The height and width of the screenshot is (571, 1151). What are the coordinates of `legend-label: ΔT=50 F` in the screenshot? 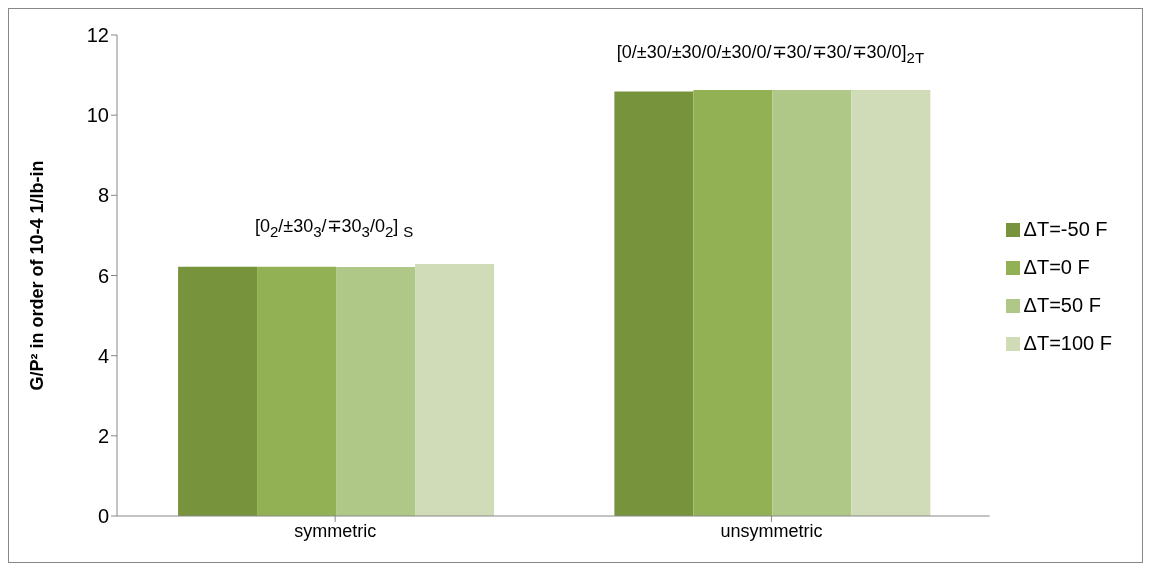 It's located at (1062, 304).